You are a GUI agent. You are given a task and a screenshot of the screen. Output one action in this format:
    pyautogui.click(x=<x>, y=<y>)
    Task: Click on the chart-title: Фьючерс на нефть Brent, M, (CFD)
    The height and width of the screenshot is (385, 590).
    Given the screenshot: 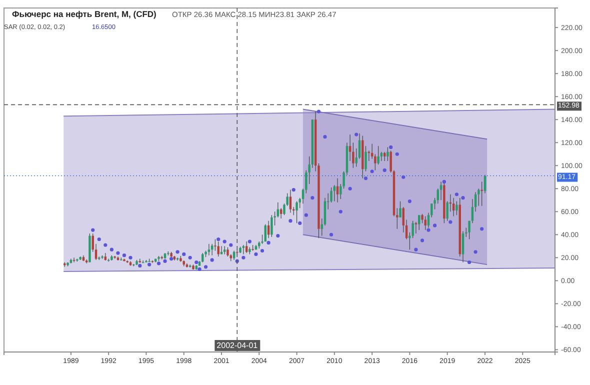 What is the action you would take?
    pyautogui.click(x=84, y=14)
    